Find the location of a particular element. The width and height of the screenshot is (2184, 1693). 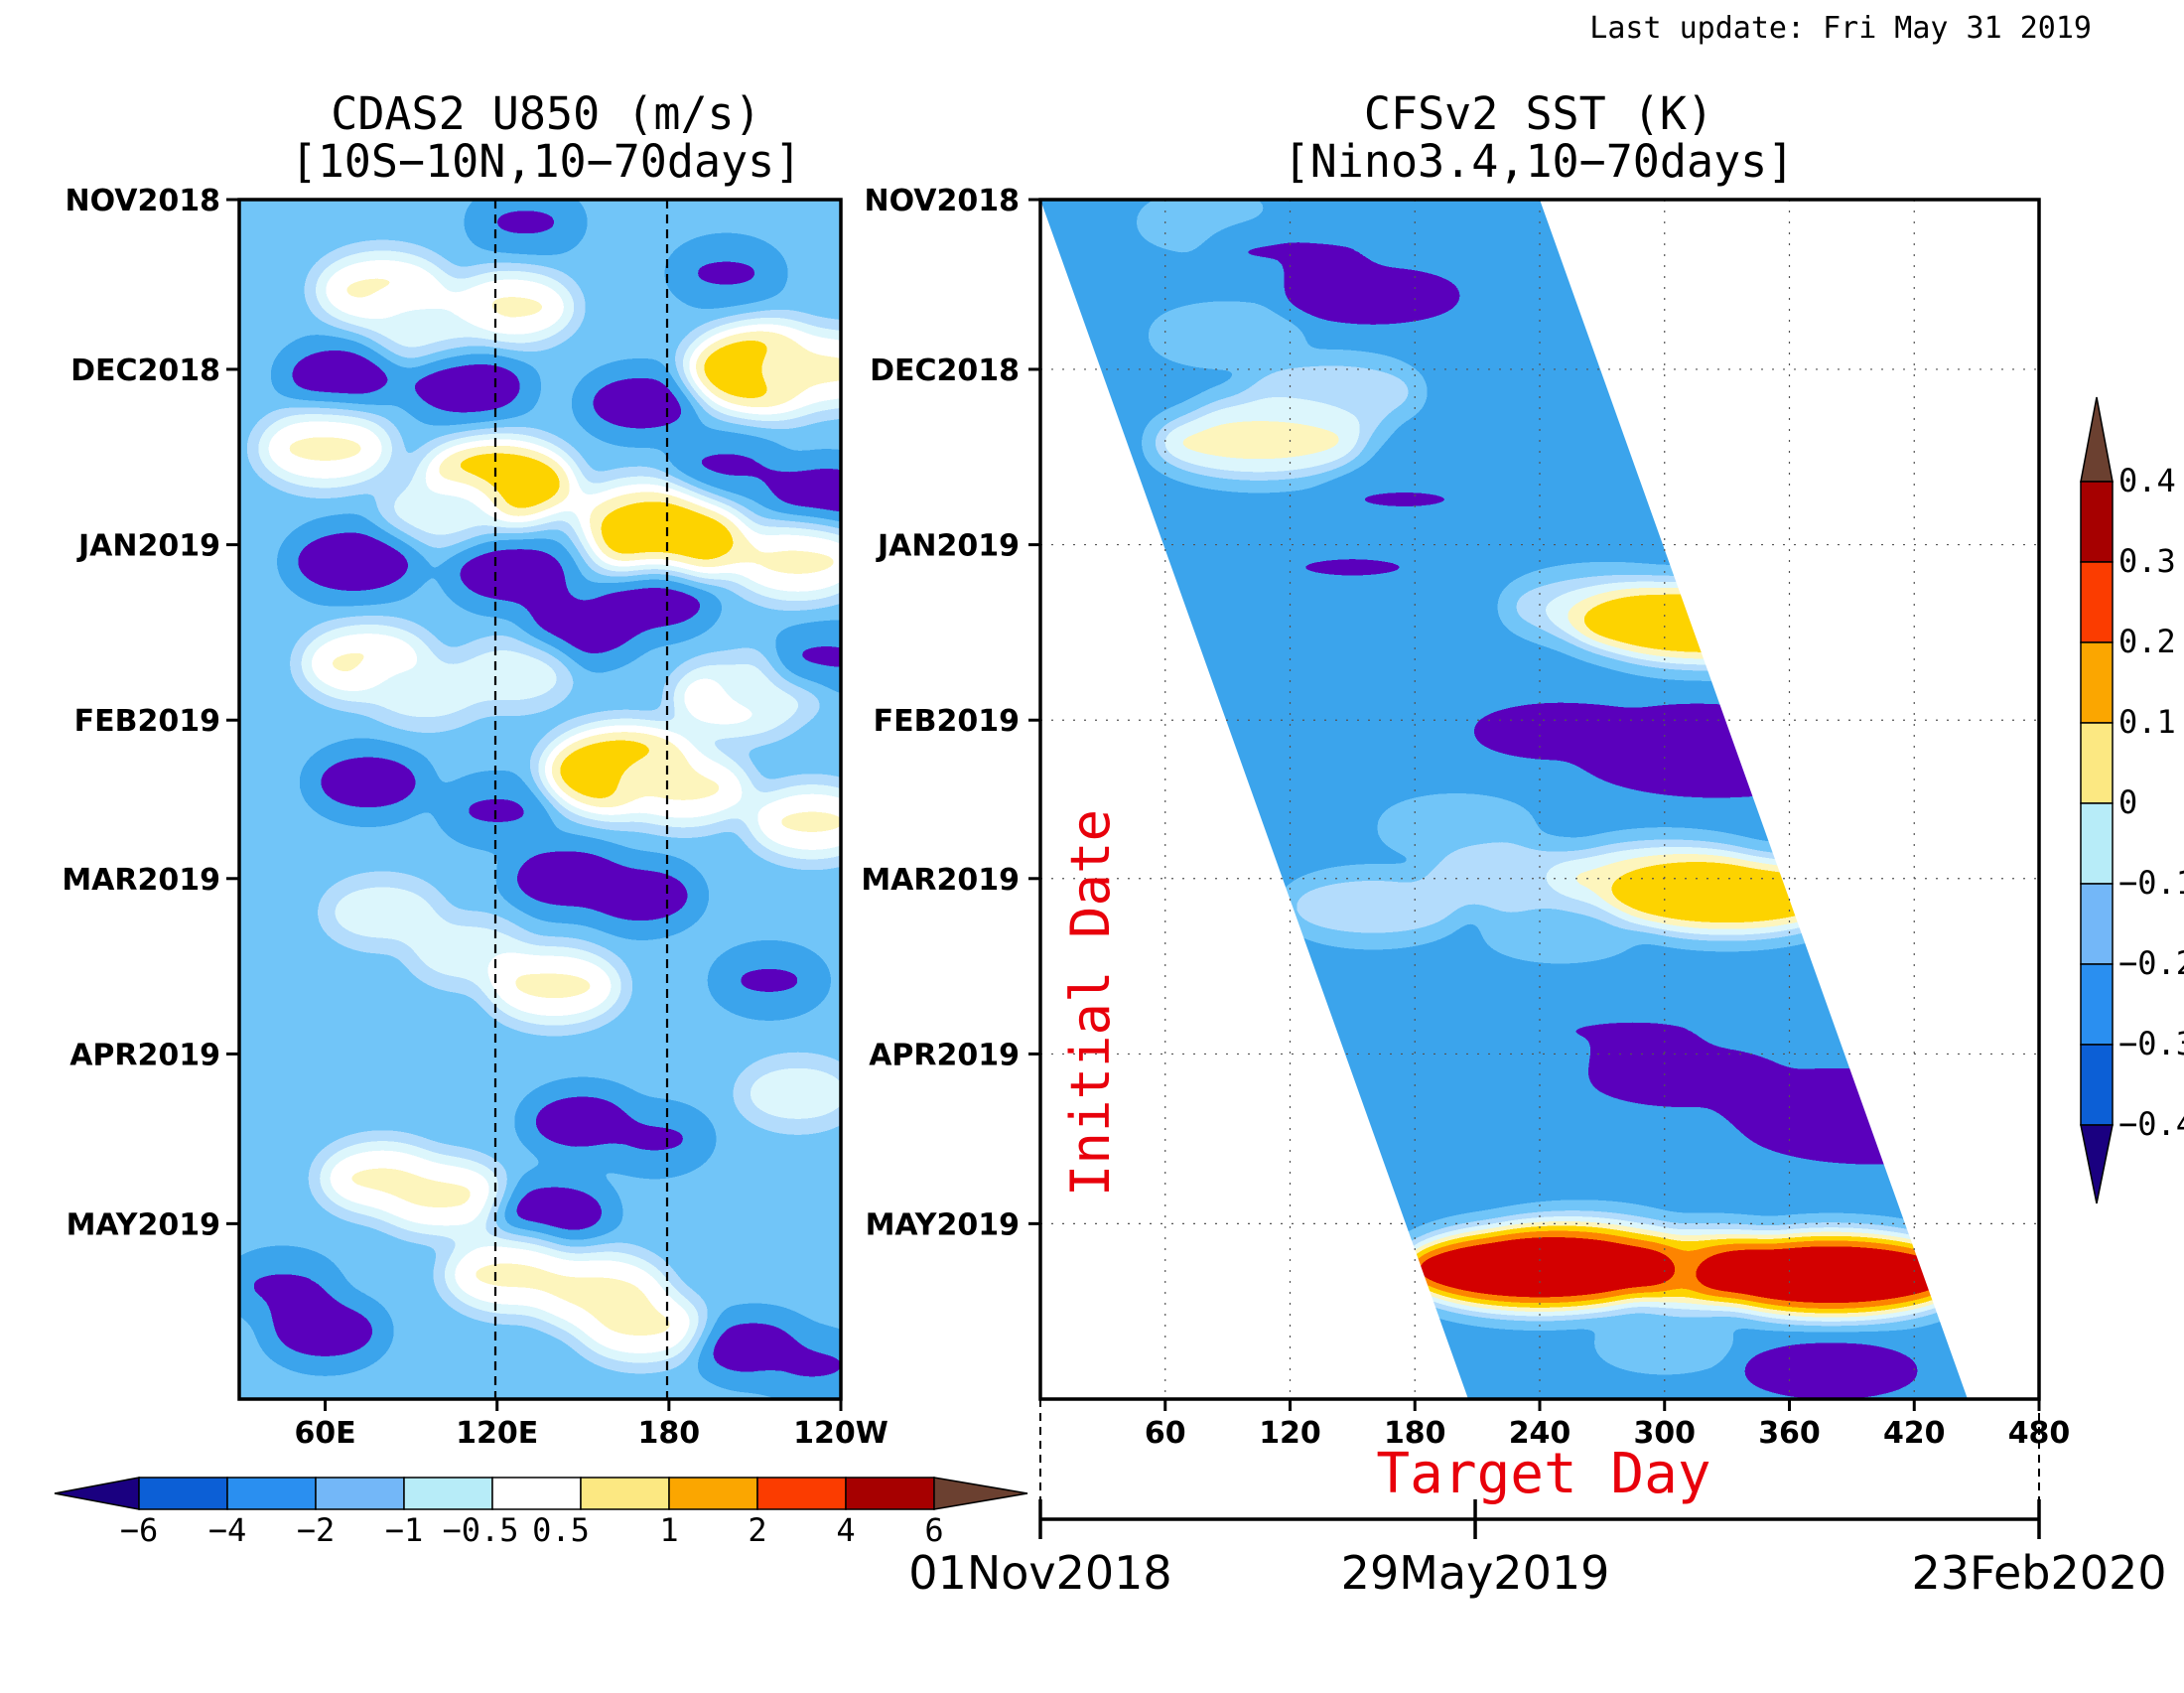

sst-y-tick-label: APR2019 is located at coordinates (944, 1055).